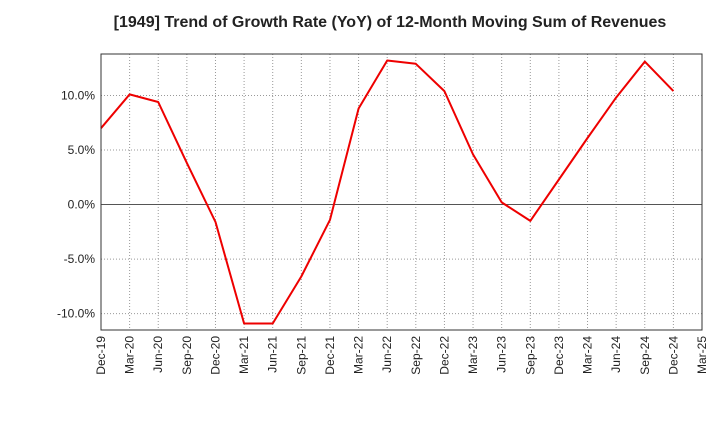 This screenshot has width=720, height=440. What do you see at coordinates (673, 355) in the screenshot?
I see `x-tick-label: Dec-24` at bounding box center [673, 355].